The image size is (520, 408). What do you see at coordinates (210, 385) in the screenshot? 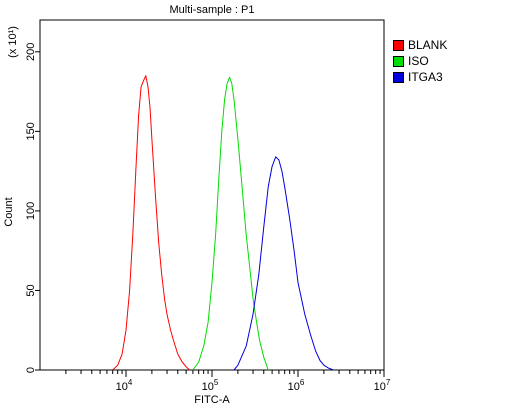
I see `x-tick-label: 10⁵` at bounding box center [210, 385].